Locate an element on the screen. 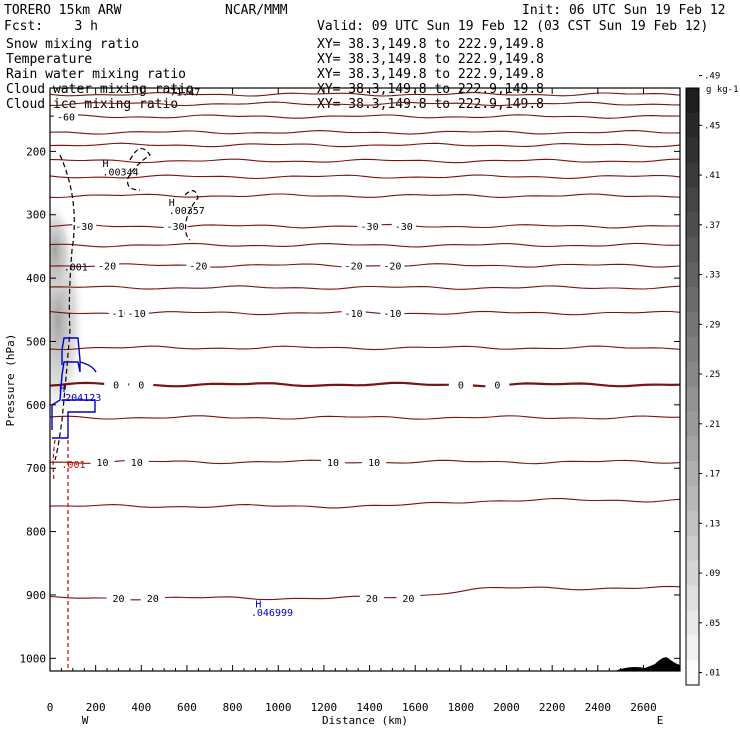 Image resolution: width=740 pixels, height=740 pixels. isotherm-label: -30 is located at coordinates (84, 227).